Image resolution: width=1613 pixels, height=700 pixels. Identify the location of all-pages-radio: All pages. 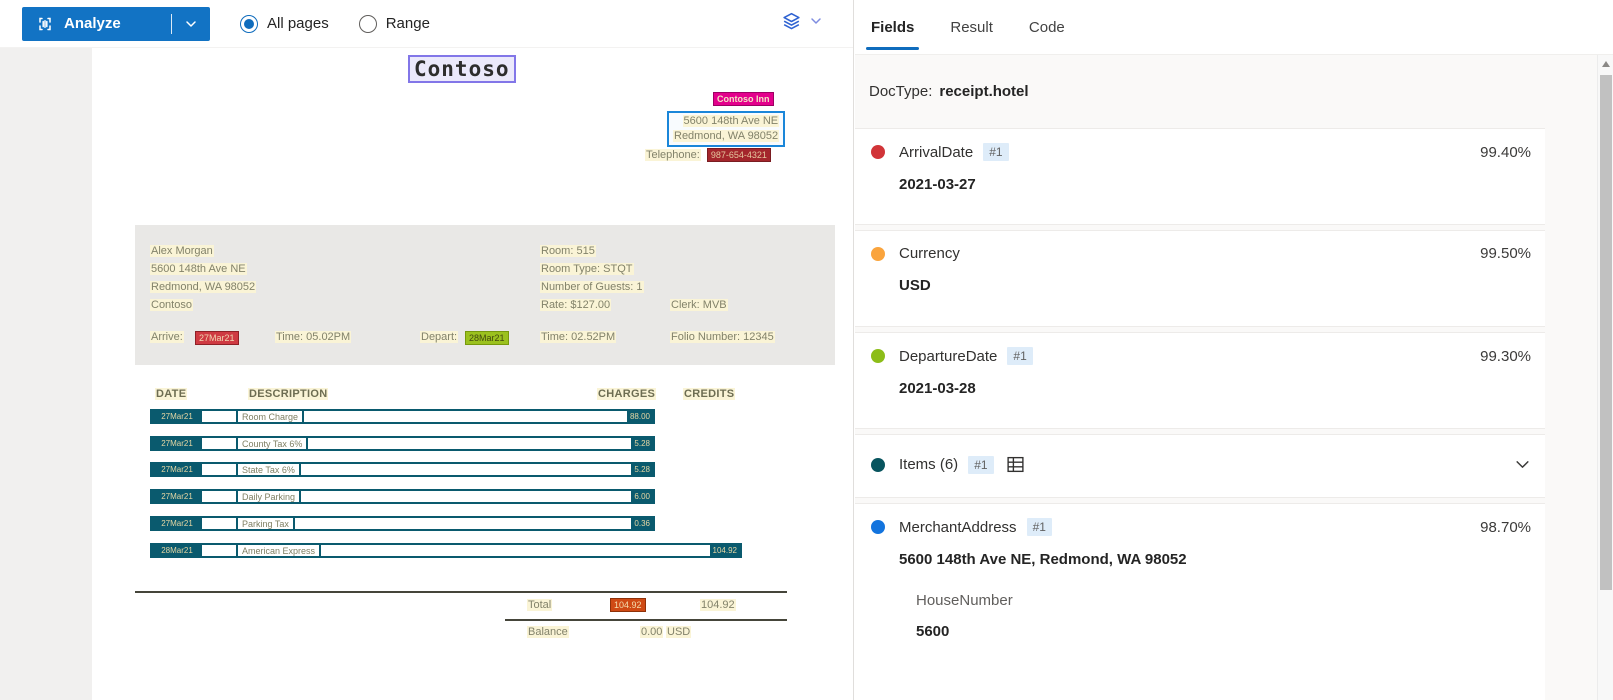
(284, 23).